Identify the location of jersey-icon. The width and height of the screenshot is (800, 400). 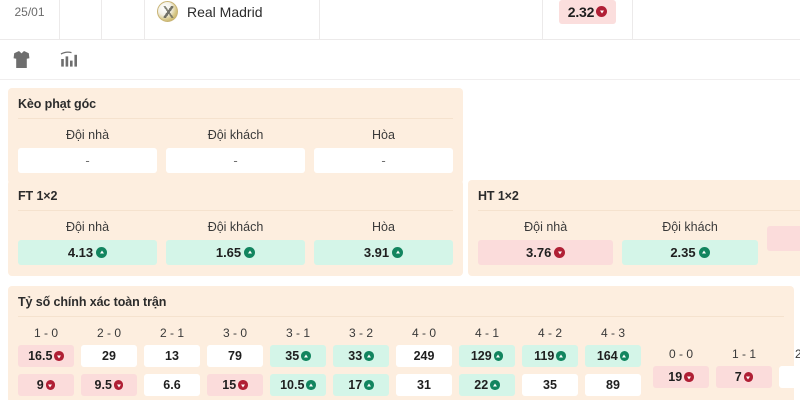
(21, 60).